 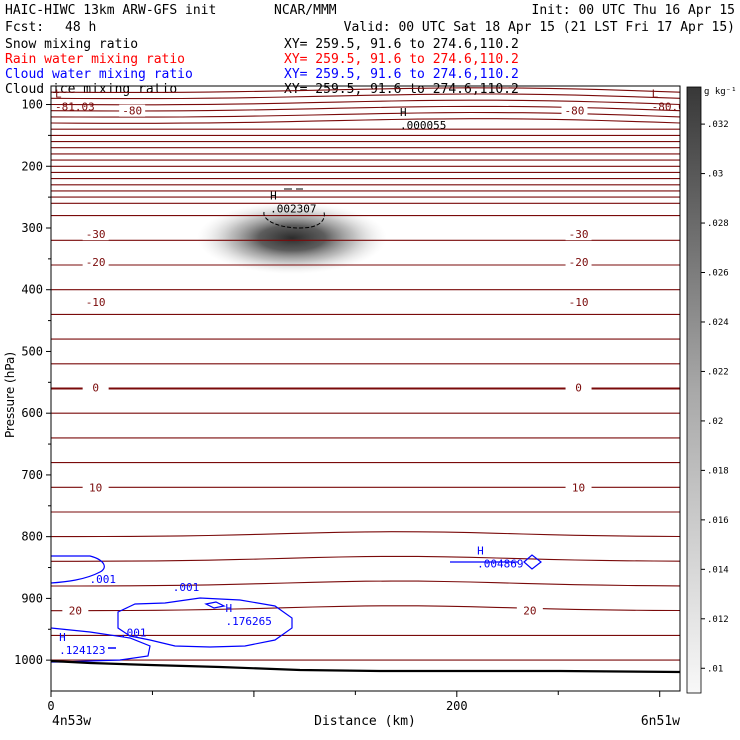 I want to click on y-axis-label: Pressure (hPa), so click(x=10, y=395).